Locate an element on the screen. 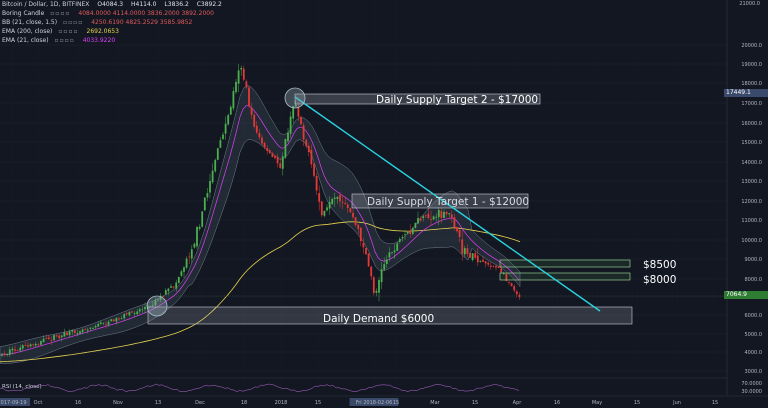 This screenshot has width=768, height=408. ohlc-low: L3836.2 is located at coordinates (176, 4).